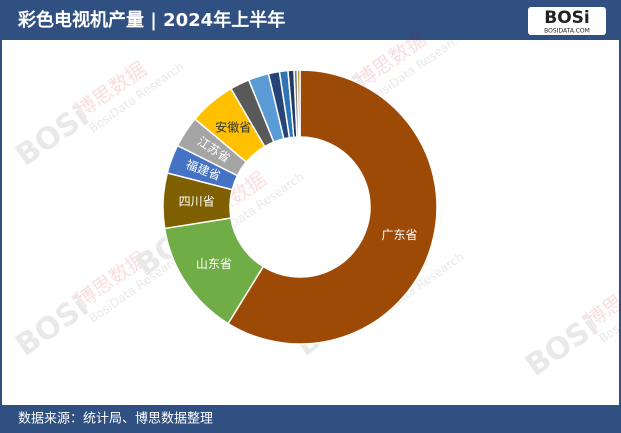  I want to click on slice-label: 四川省, so click(197, 202).